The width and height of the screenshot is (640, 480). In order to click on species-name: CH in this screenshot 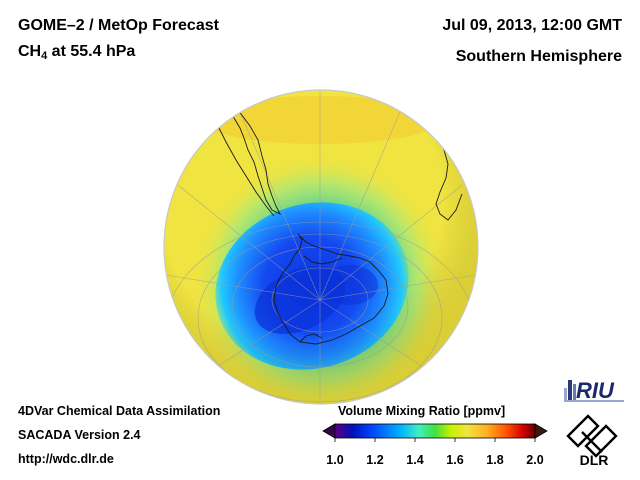, I will do `click(30, 51)`.